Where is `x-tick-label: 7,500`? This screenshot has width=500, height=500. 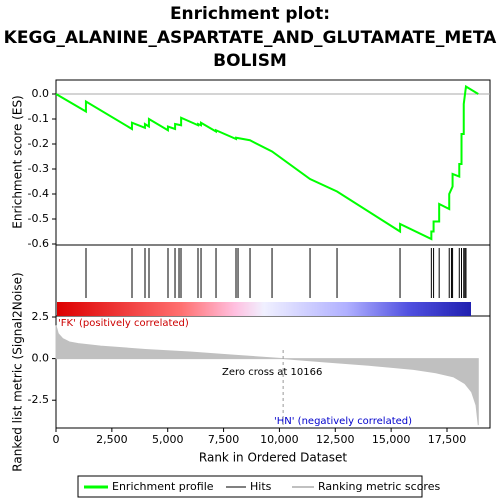 x-tick-label: 7,500 is located at coordinates (224, 439).